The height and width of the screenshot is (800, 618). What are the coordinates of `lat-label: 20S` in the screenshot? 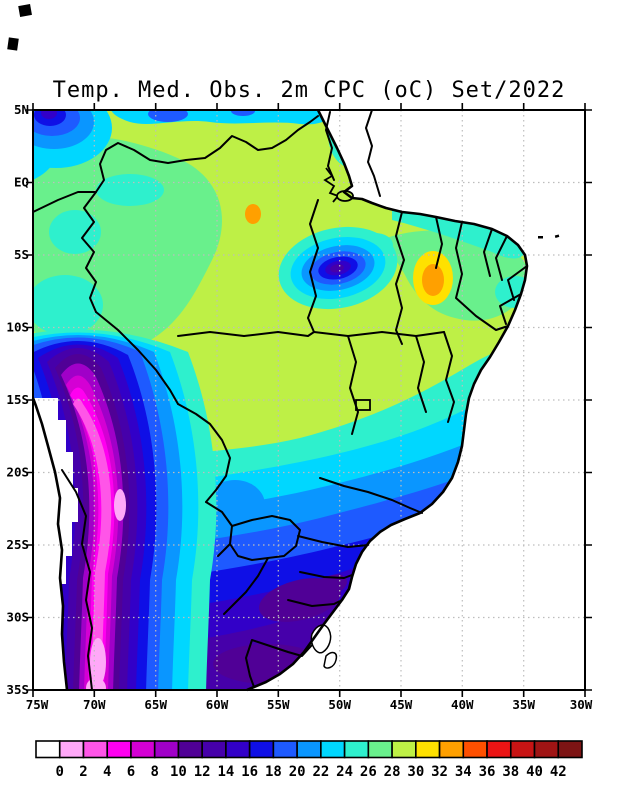 It's located at (17, 472).